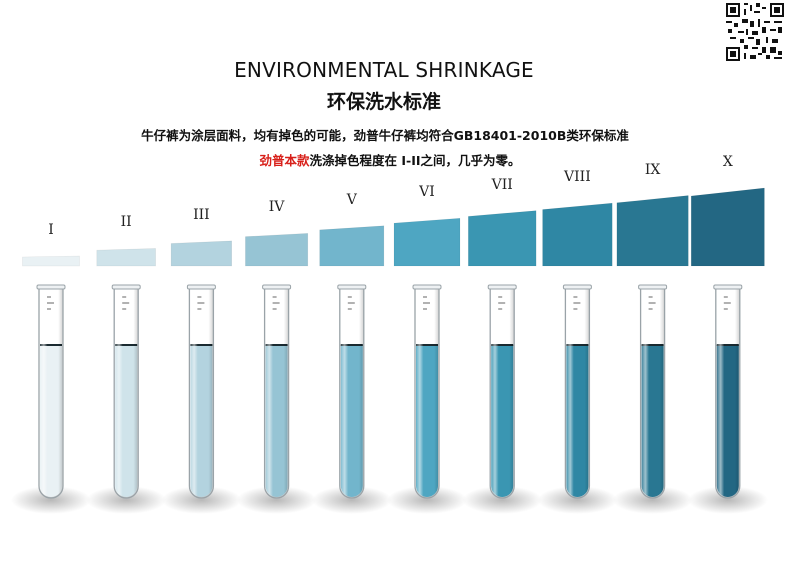  What do you see at coordinates (652, 169) in the screenshot?
I see `grade-label-9: IX` at bounding box center [652, 169].